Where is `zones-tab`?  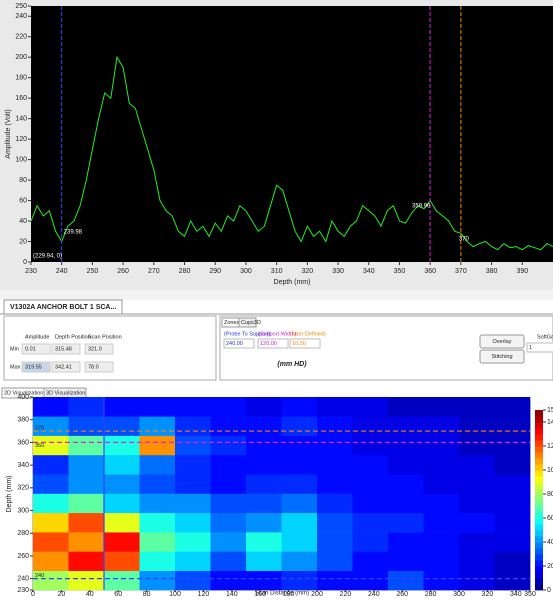
zones-tab is located at coordinates (247, 322).